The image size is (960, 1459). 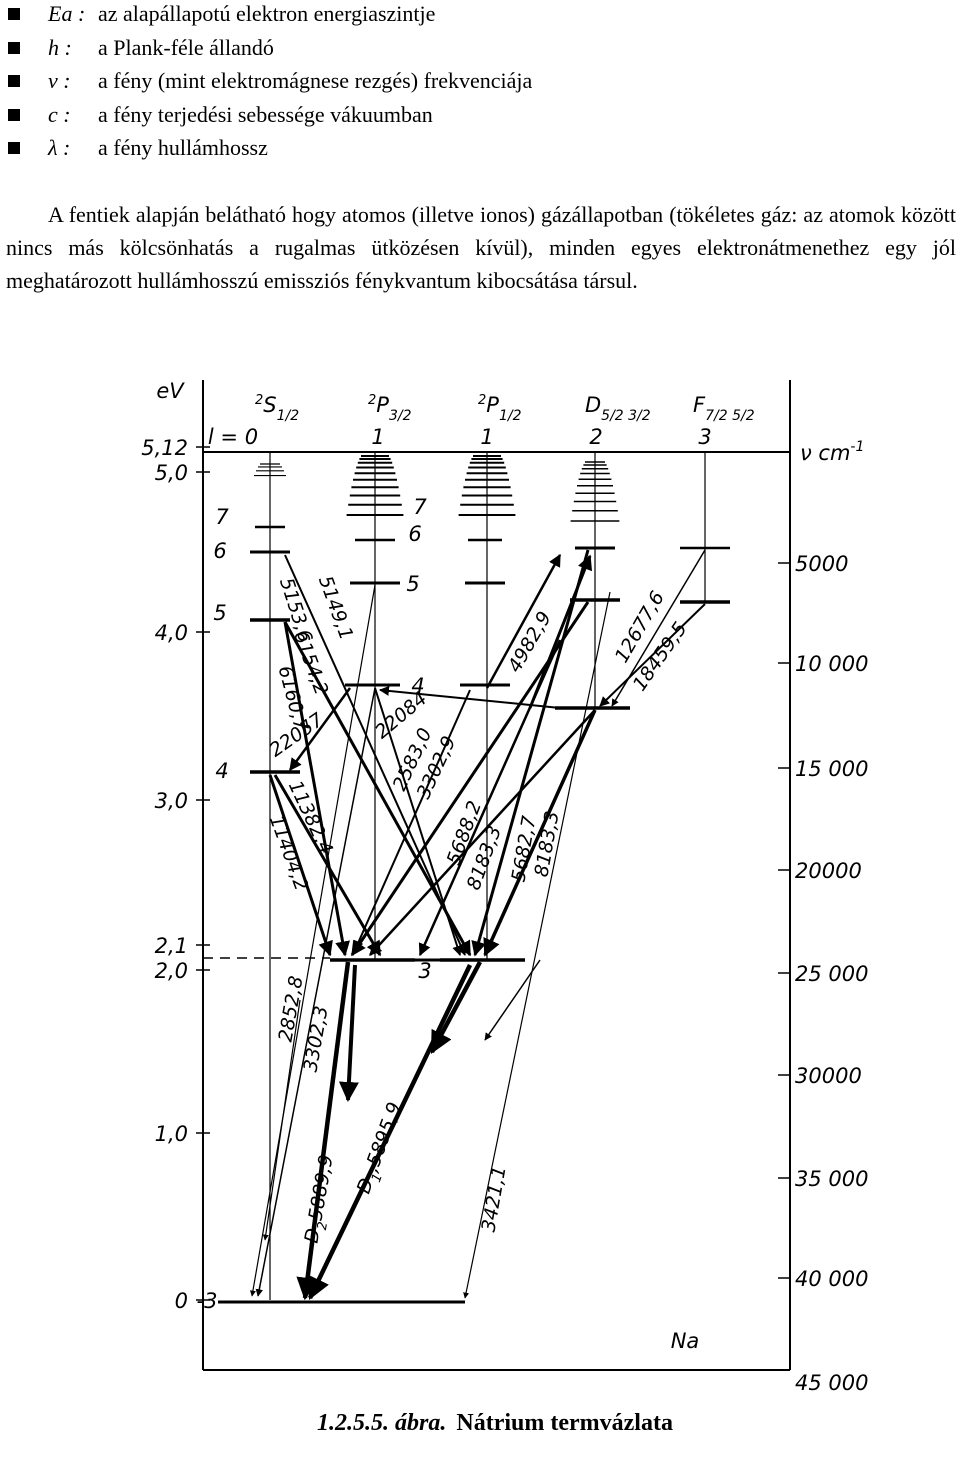 What do you see at coordinates (207, 1301) in the screenshot?
I see `level-label: -3` at bounding box center [207, 1301].